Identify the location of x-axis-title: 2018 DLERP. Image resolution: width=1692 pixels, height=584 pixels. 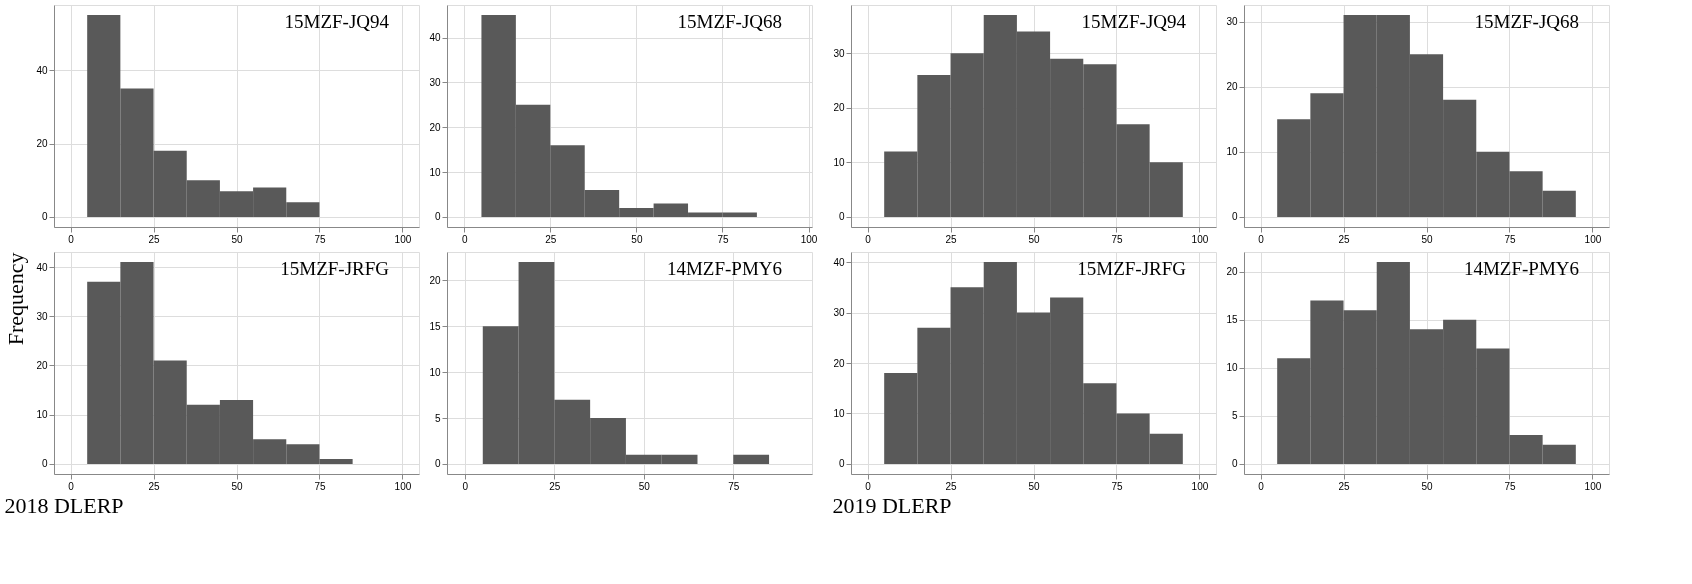
(64, 505).